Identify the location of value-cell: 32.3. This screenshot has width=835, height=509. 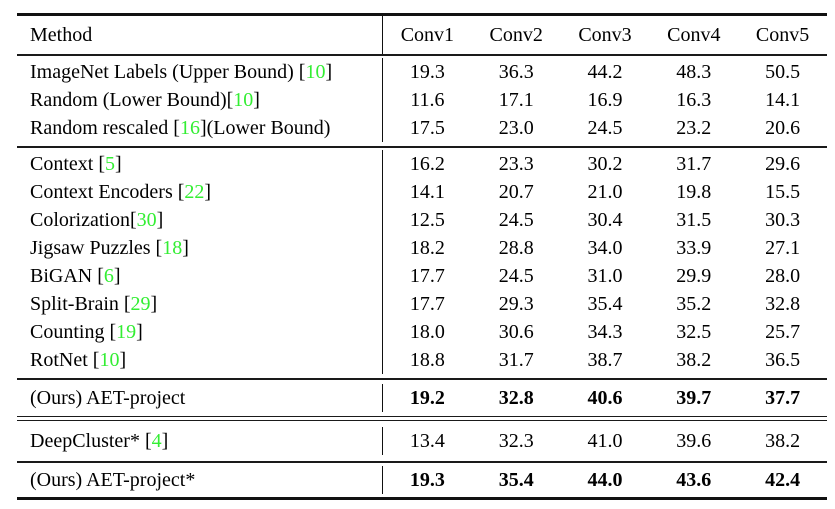
(516, 441).